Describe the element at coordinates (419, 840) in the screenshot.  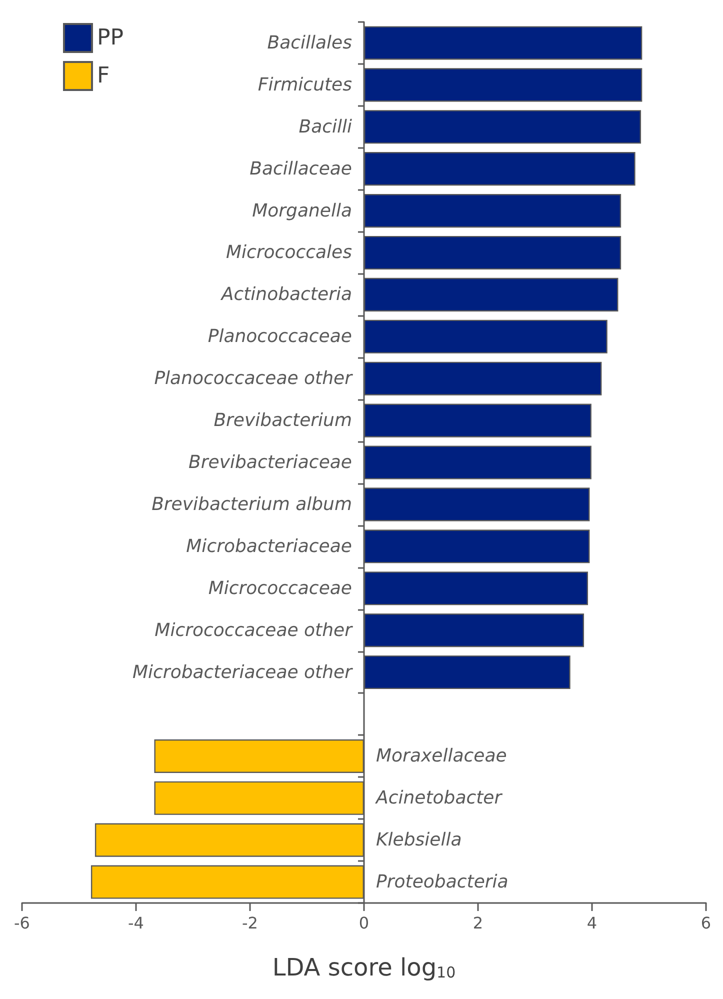
I see `y-tick-label: Klebsiella` at that location.